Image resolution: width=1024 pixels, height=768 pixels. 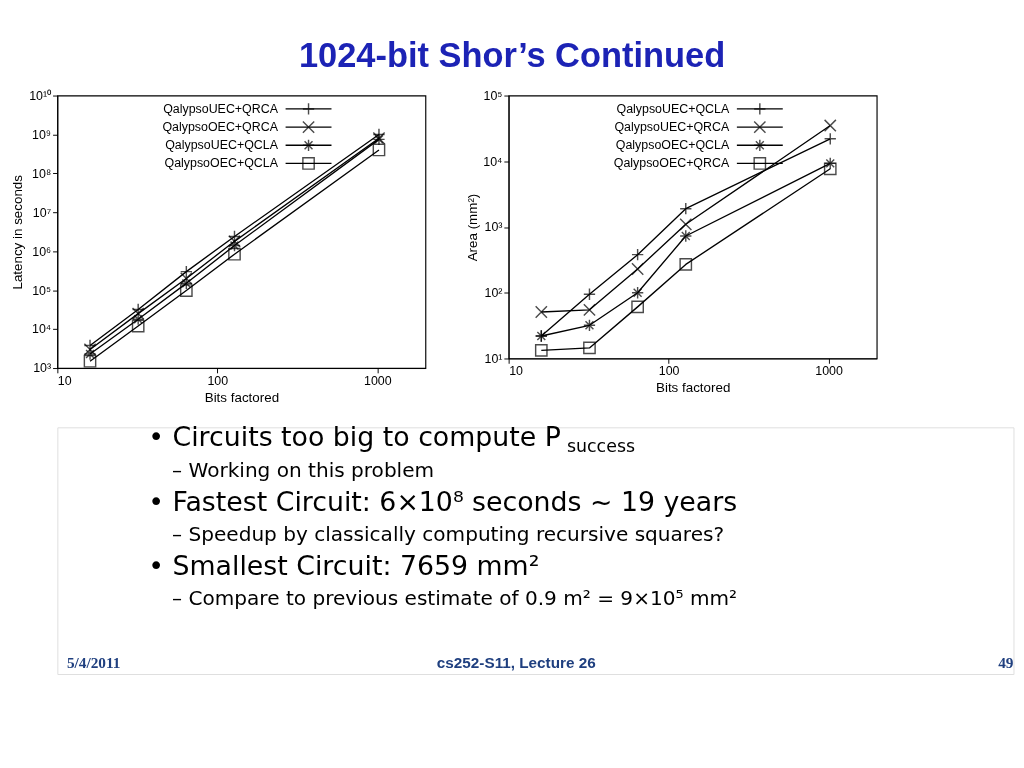 I want to click on text: • Smallest Circuit: 7659 mm², so click(x=344, y=565).